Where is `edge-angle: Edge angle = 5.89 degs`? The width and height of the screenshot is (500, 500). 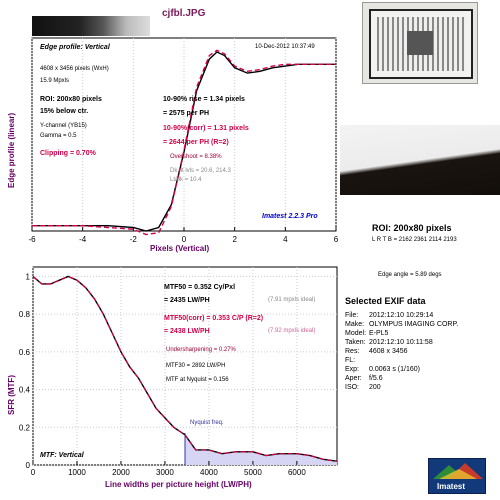
edge-angle: Edge angle = 5.89 degs is located at coordinates (410, 275).